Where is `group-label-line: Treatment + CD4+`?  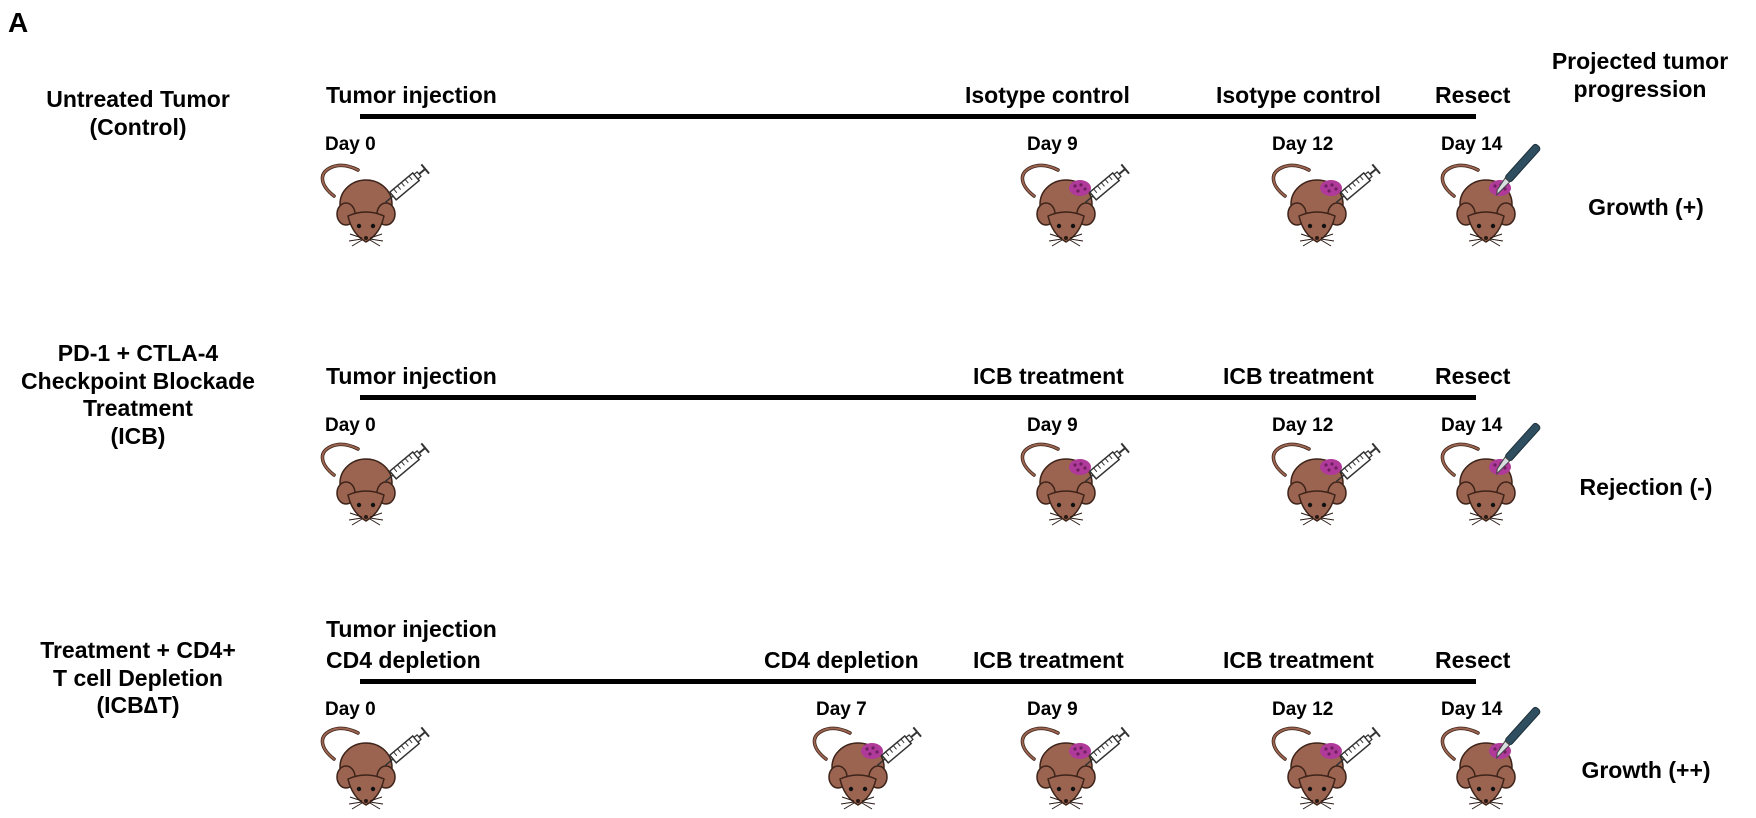 group-label-line: Treatment + CD4+ is located at coordinates (138, 650).